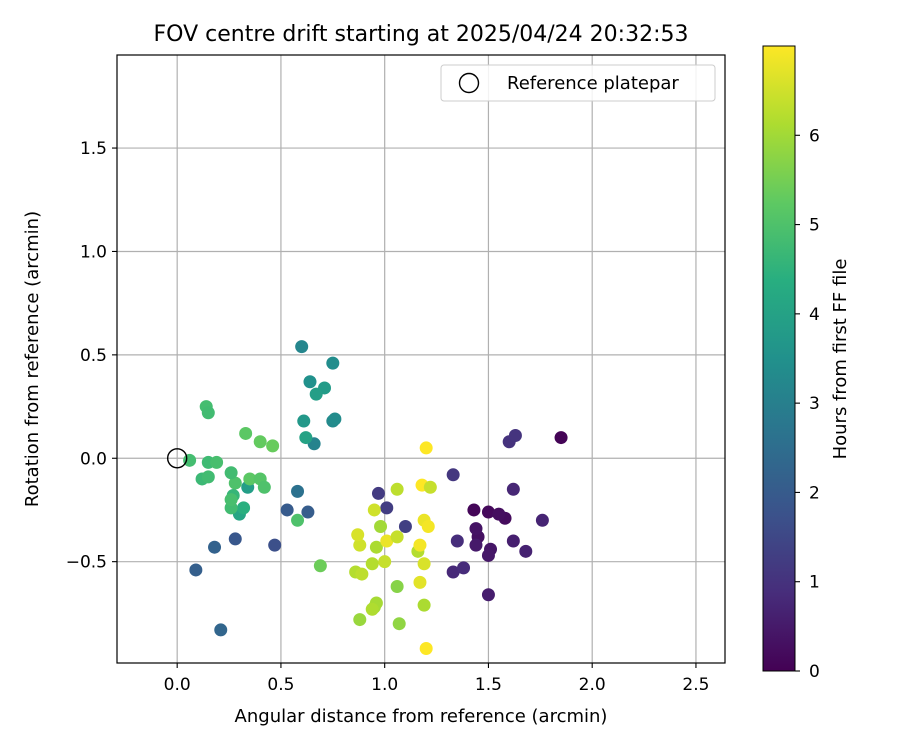 Image resolution: width=900 pixels, height=750 pixels. I want to click on x-tick-label: 1.5, so click(488, 685).